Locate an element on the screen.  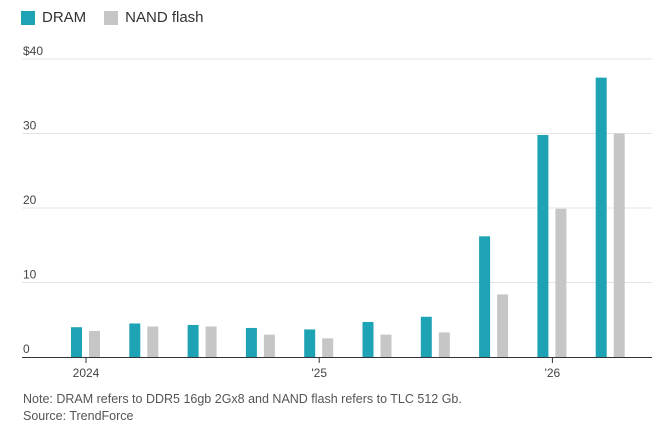
y-tick-label: 10 is located at coordinates (30, 275).